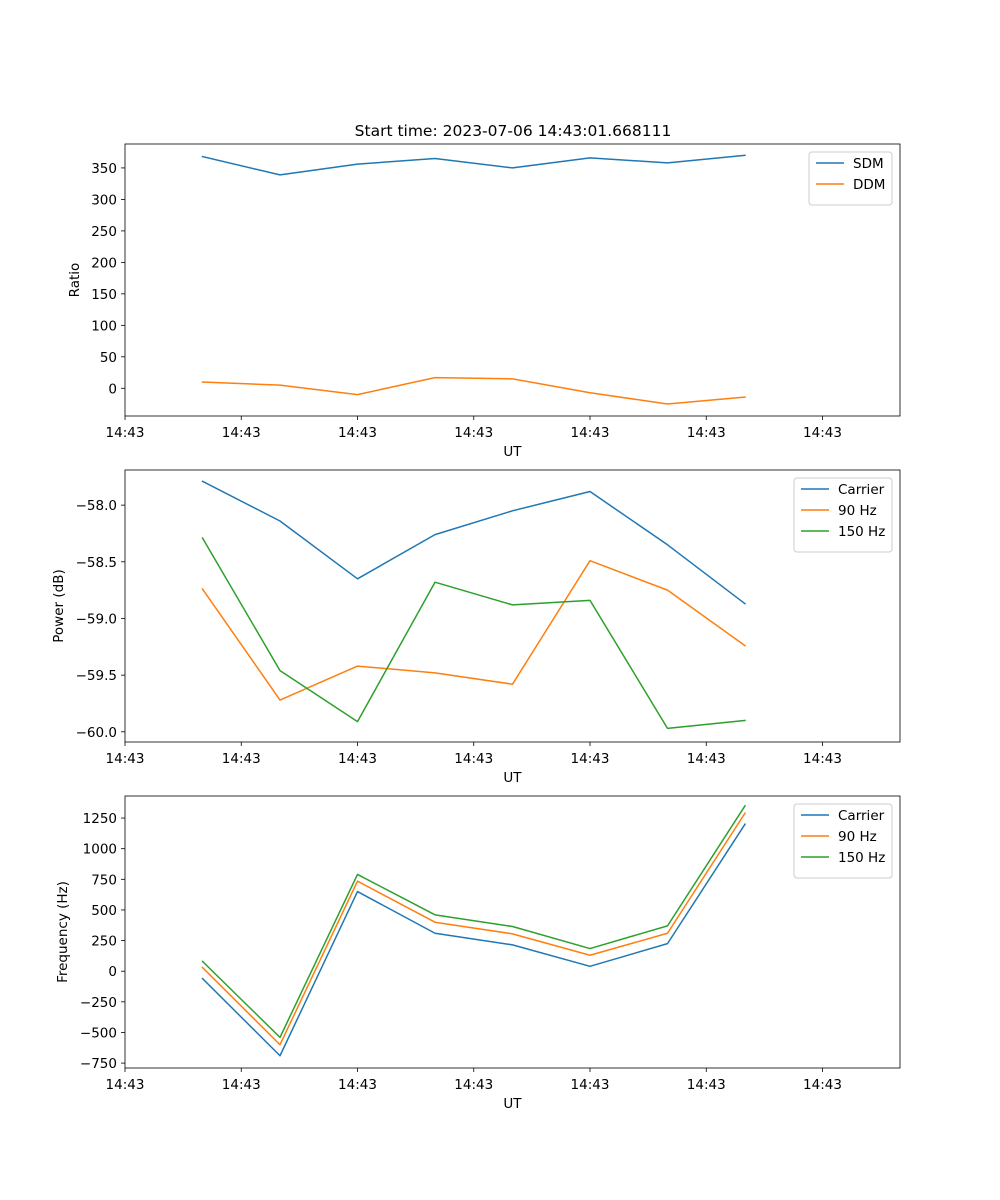 Image resolution: width=1000 pixels, height=1200 pixels. What do you see at coordinates (96, 563) in the screenshot?
I see `y-tick-label: −58.5` at bounding box center [96, 563].